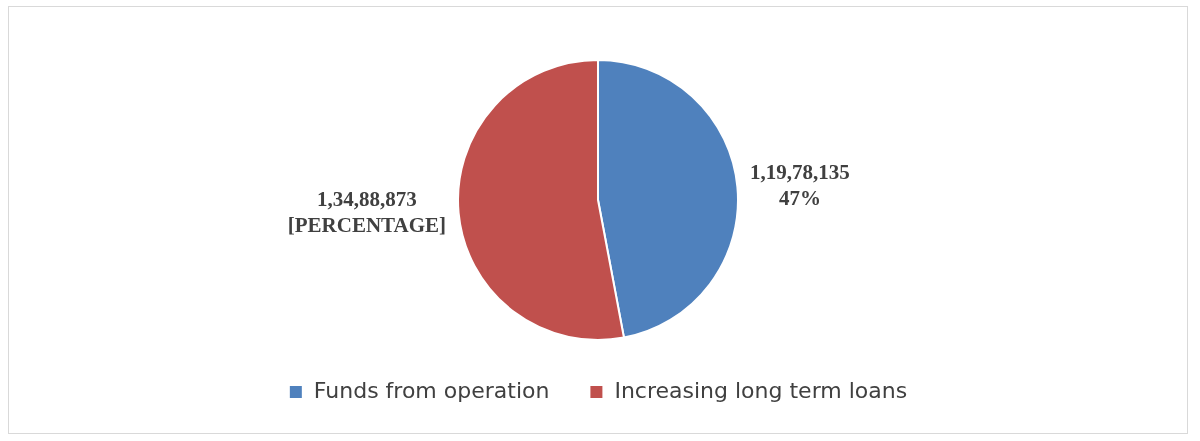 The width and height of the screenshot is (1200, 441). Describe the element at coordinates (800, 184) in the screenshot. I see `data-label: 1,19,78,135 47%` at that location.